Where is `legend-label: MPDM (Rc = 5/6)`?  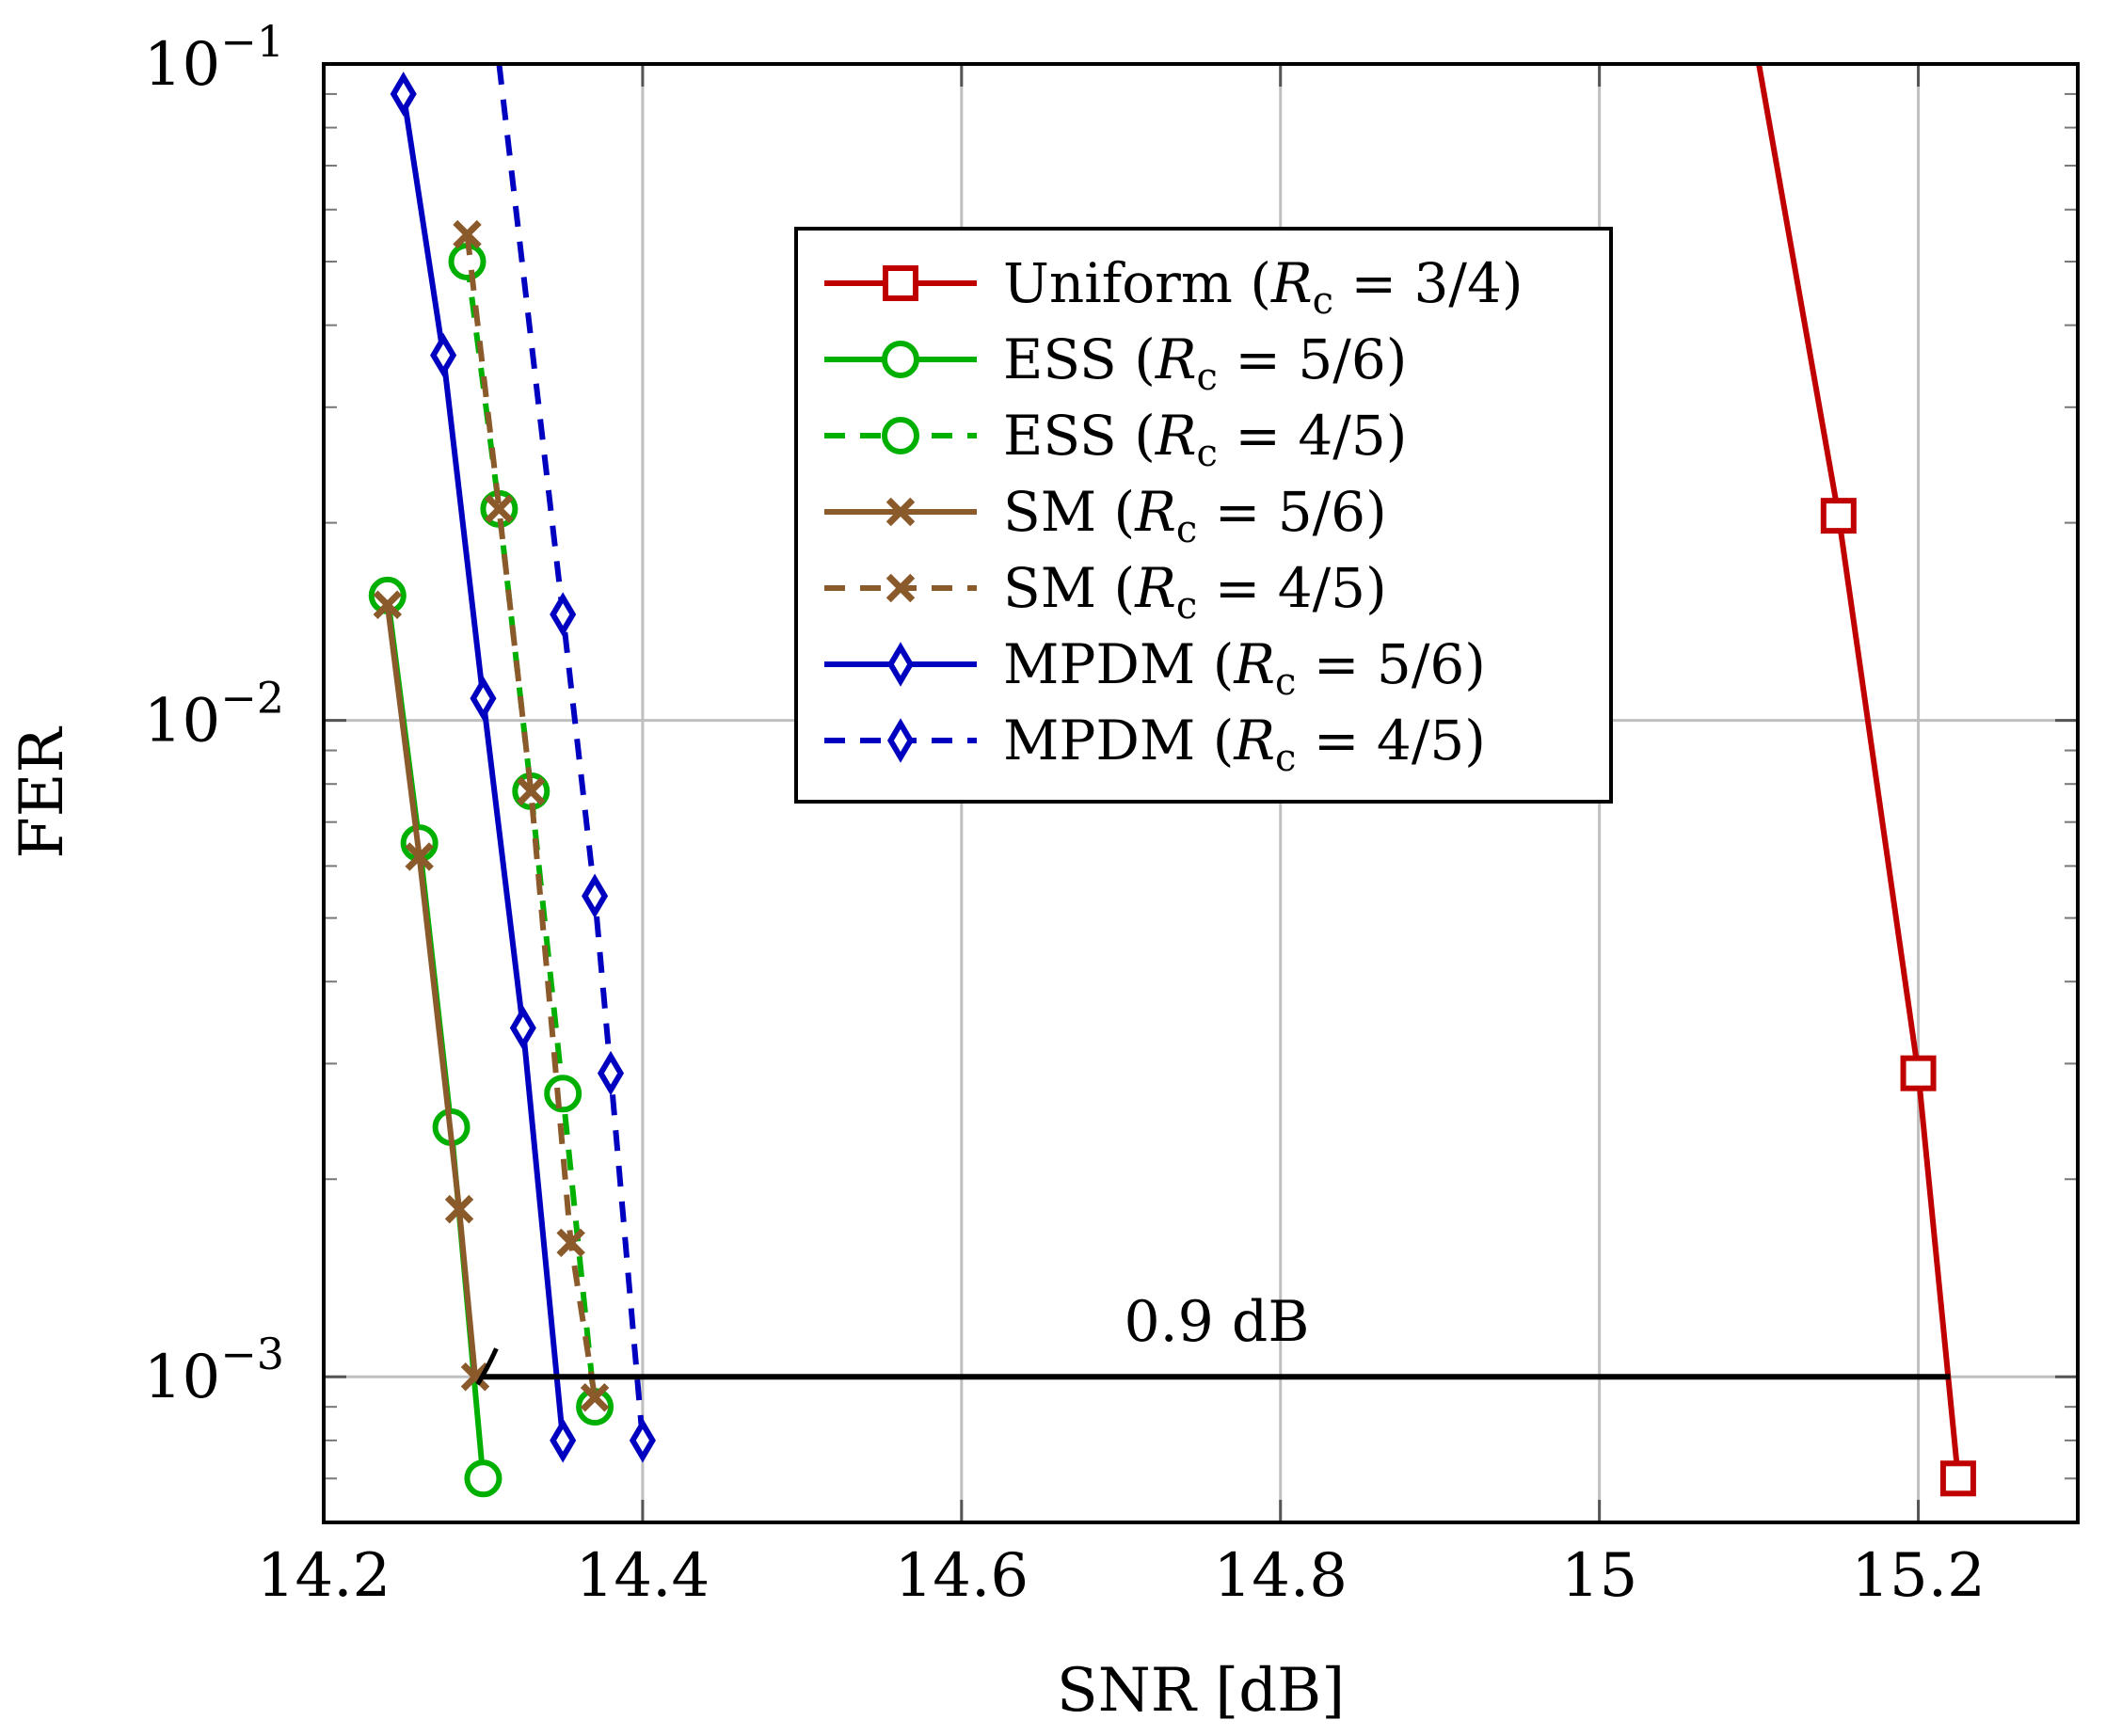 legend-label: MPDM (Rc = 5/6) is located at coordinates (1245, 668).